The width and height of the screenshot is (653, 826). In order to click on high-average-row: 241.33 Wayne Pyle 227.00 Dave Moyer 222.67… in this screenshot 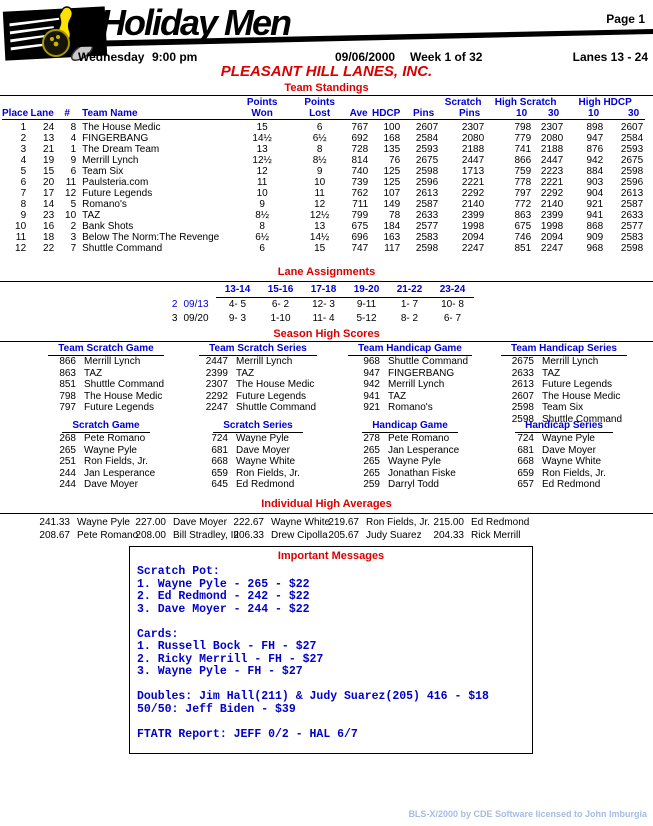, I will do `click(340, 522)`.